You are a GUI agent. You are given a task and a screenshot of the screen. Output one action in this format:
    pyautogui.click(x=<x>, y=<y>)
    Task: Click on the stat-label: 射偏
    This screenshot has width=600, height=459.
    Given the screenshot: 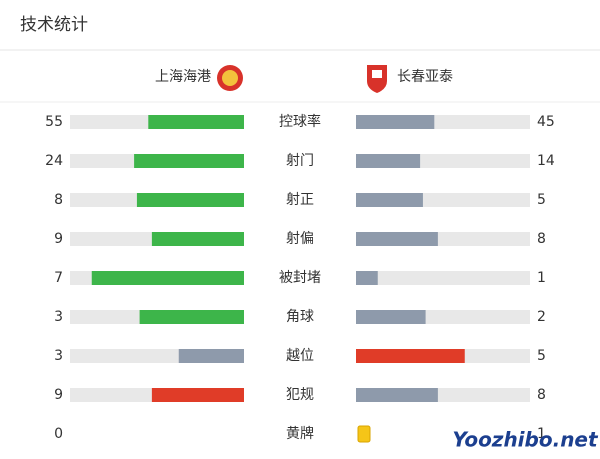 What is the action you would take?
    pyautogui.click(x=300, y=239)
    